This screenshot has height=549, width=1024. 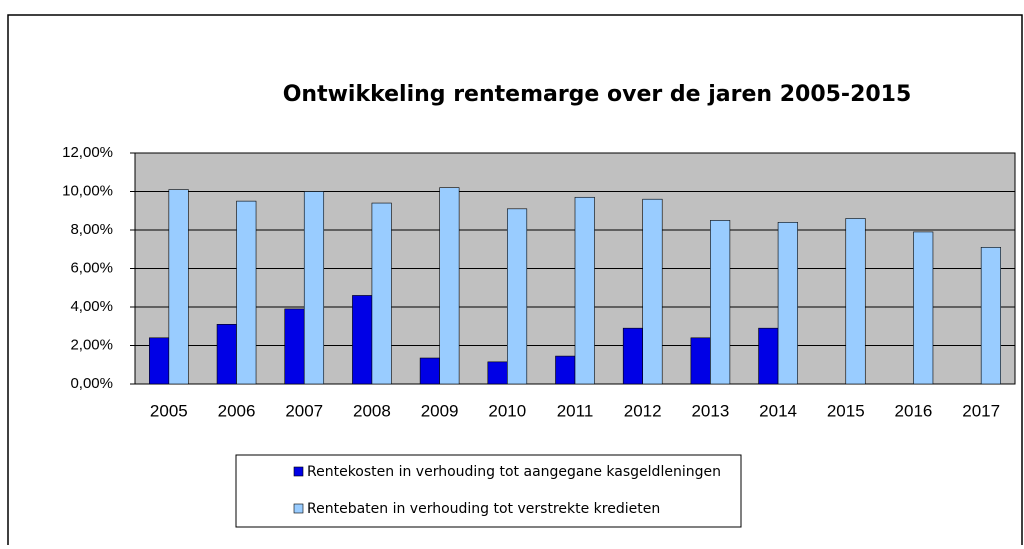 I want to click on x-tick-label: 2006, so click(x=237, y=410).